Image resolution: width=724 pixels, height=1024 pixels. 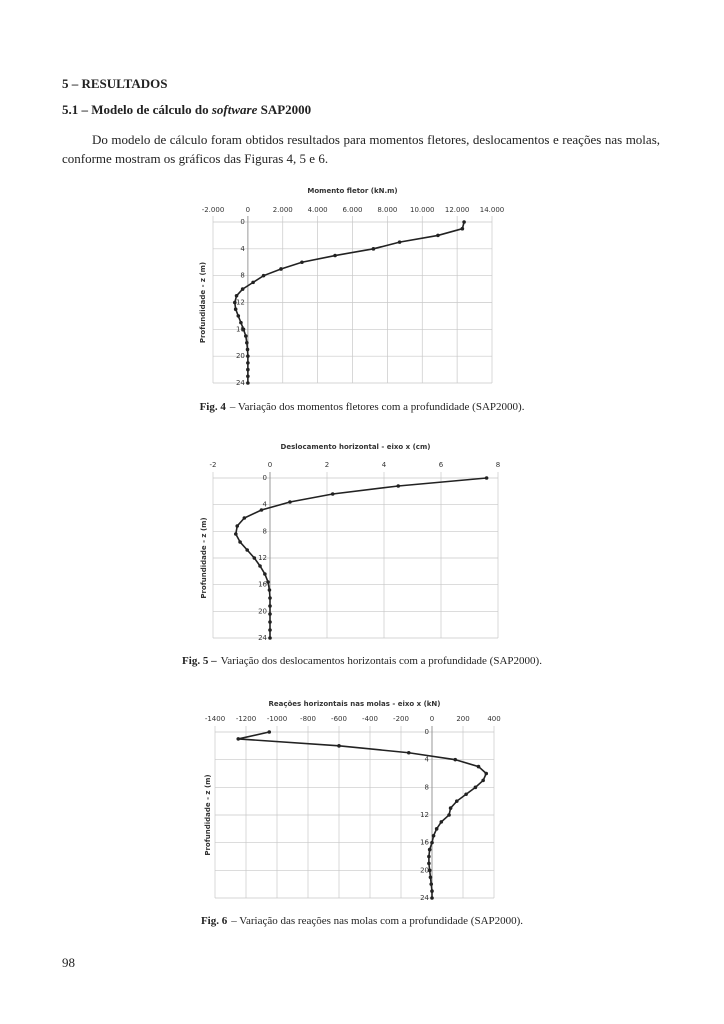 What do you see at coordinates (384, 465) in the screenshot?
I see `x-tick-label: 4` at bounding box center [384, 465].